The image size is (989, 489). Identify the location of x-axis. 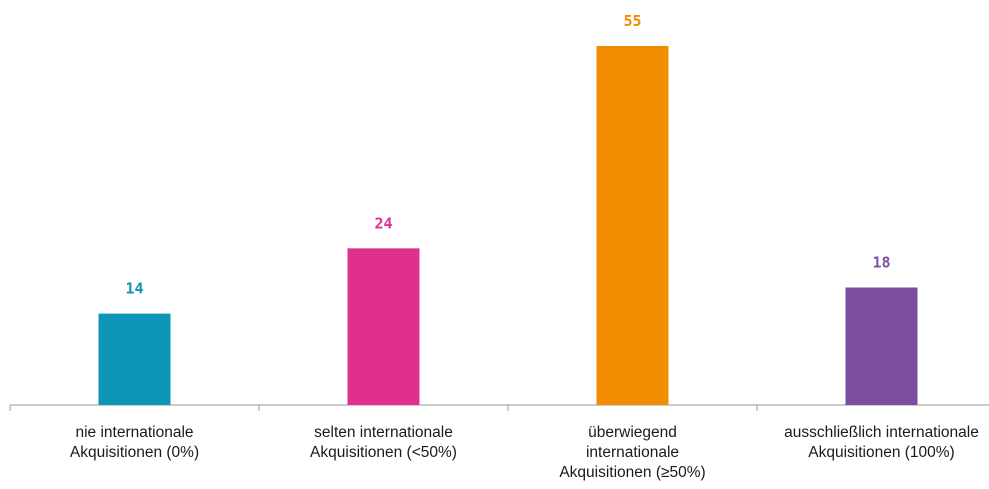
(499, 407).